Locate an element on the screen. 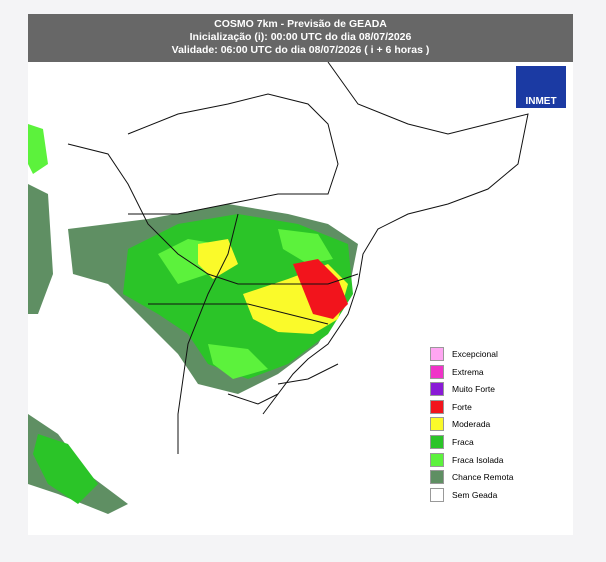 The image size is (606, 562). legend-label: Sem Geada is located at coordinates (475, 494).